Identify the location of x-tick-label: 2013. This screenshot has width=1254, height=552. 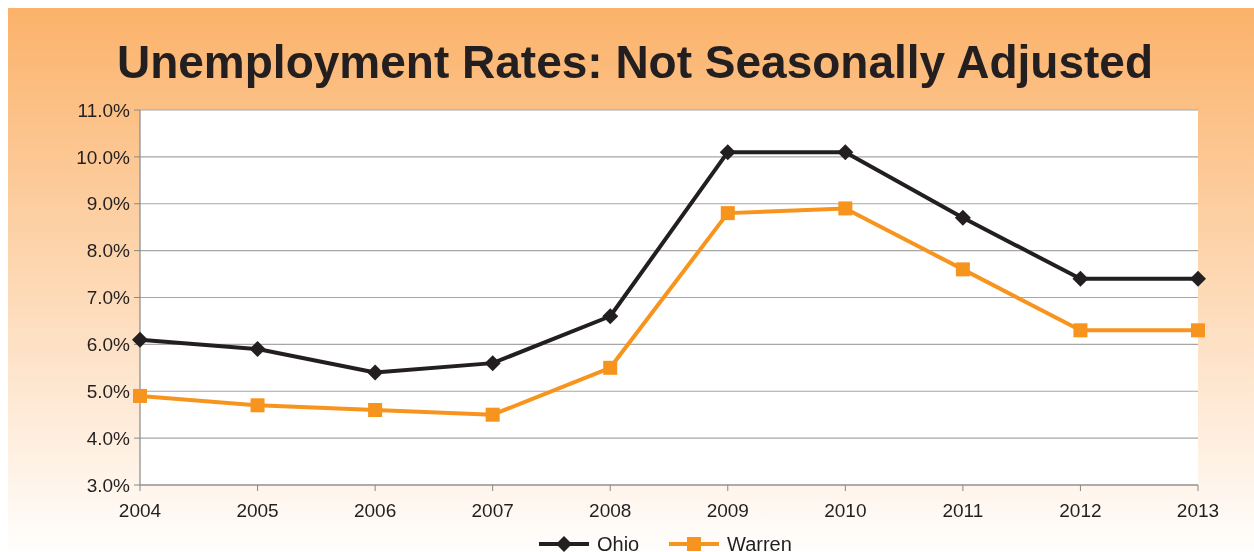
(1198, 510).